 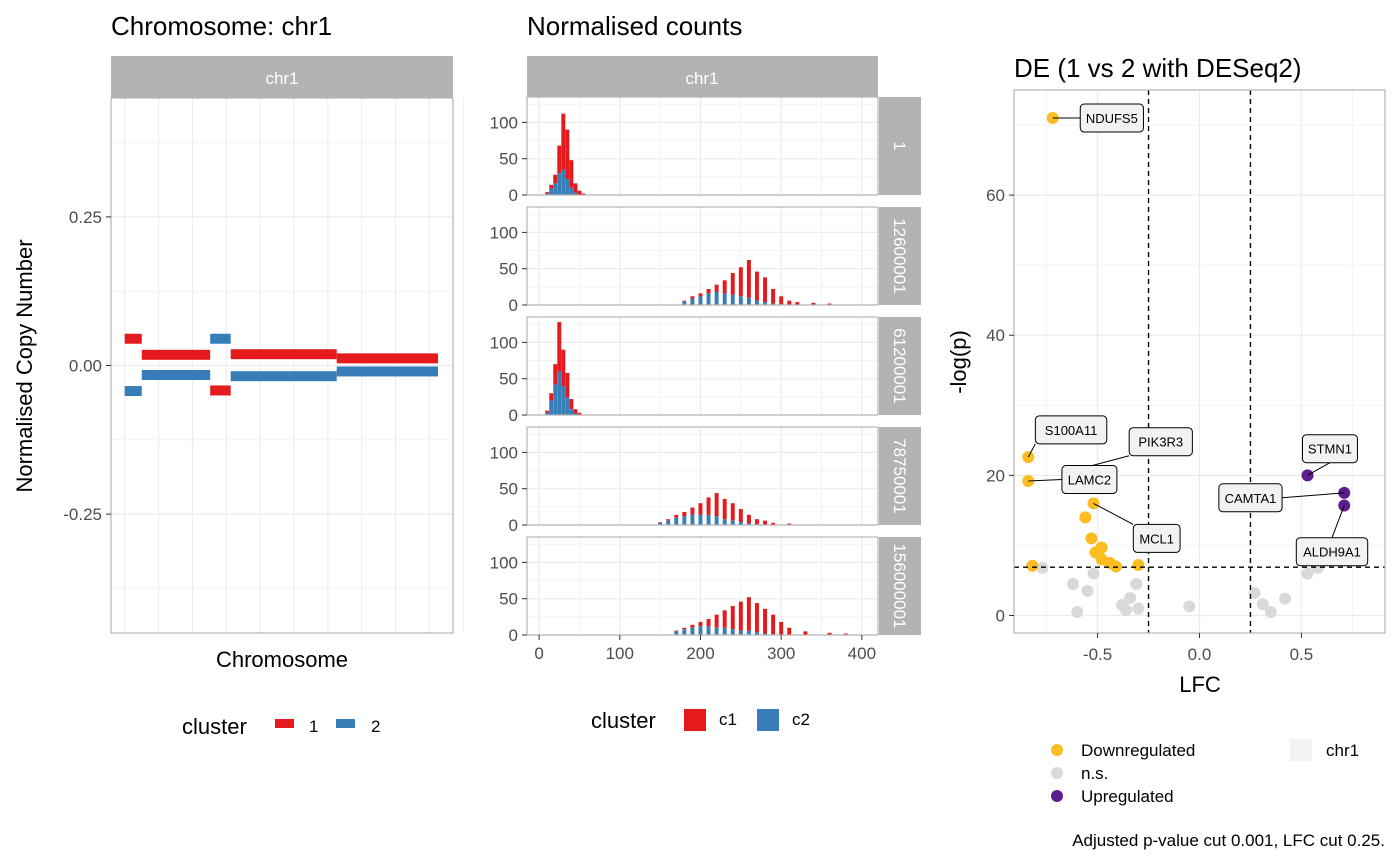 What do you see at coordinates (995, 335) in the screenshot?
I see `y-tick-label: 40` at bounding box center [995, 335].